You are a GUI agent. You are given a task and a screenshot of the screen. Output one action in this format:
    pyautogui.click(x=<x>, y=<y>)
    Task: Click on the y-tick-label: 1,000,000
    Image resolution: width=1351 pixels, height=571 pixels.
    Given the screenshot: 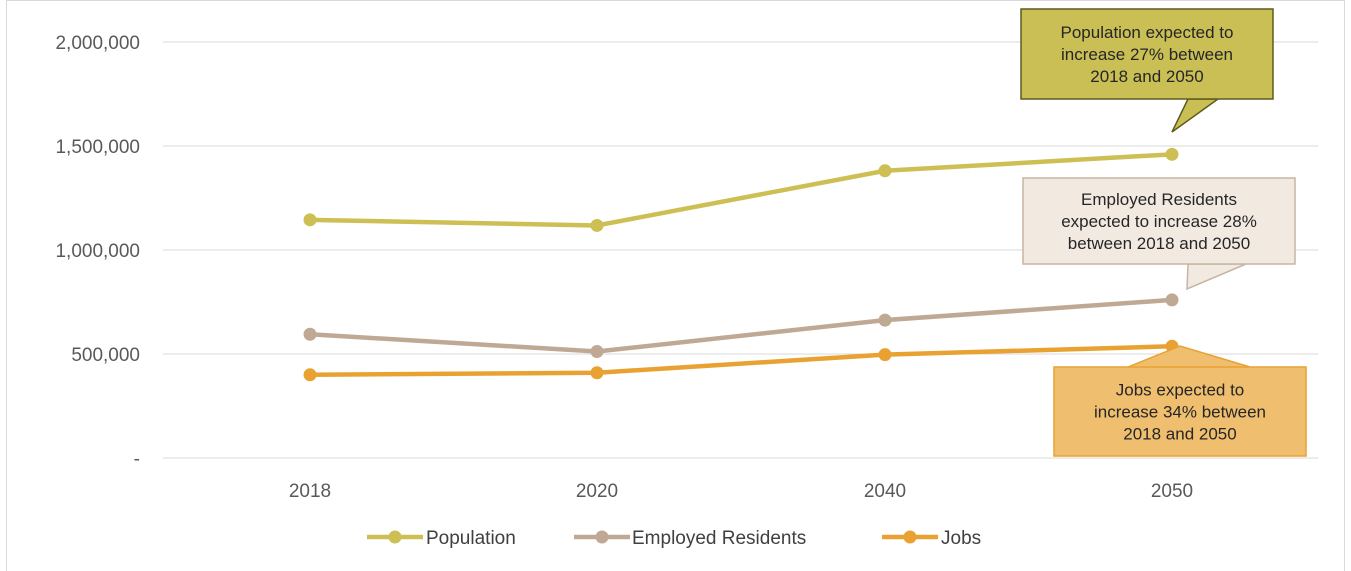 What is the action you would take?
    pyautogui.click(x=97, y=251)
    